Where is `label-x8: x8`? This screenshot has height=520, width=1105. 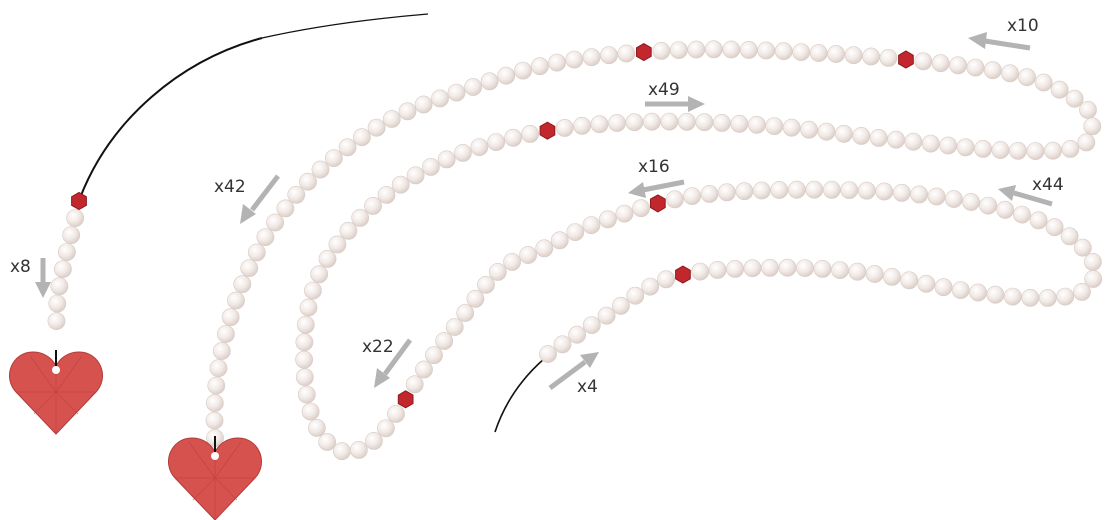 label-x8: x8 is located at coordinates (20, 267).